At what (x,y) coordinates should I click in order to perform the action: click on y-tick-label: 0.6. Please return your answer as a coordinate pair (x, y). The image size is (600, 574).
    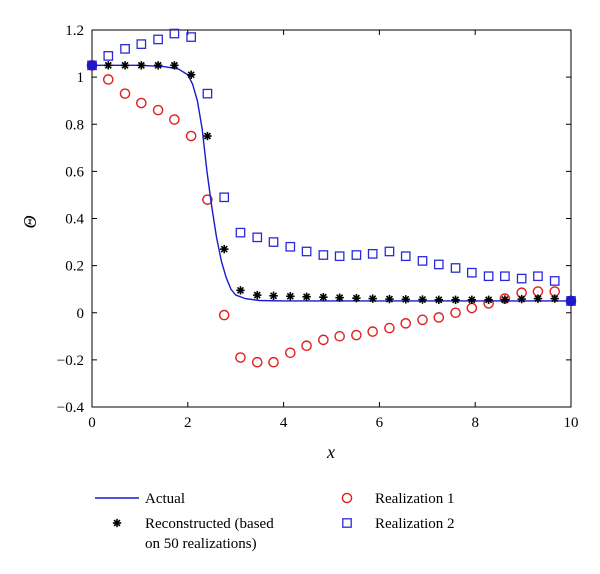
    Looking at the image, I should click on (74, 172).